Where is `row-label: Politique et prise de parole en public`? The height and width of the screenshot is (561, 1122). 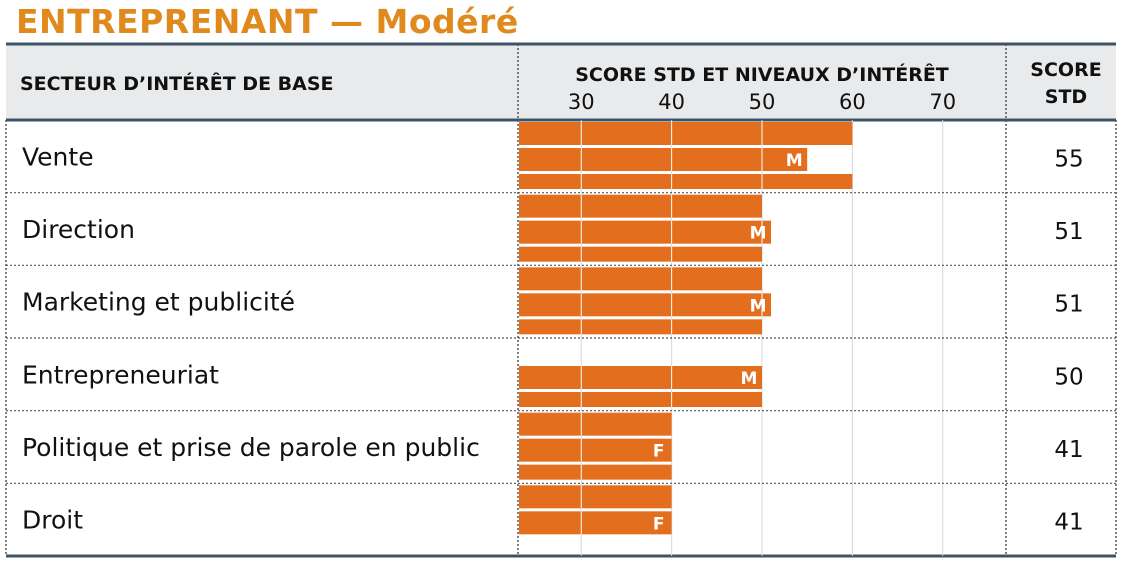 row-label: Politique et prise de parole en public is located at coordinates (251, 447).